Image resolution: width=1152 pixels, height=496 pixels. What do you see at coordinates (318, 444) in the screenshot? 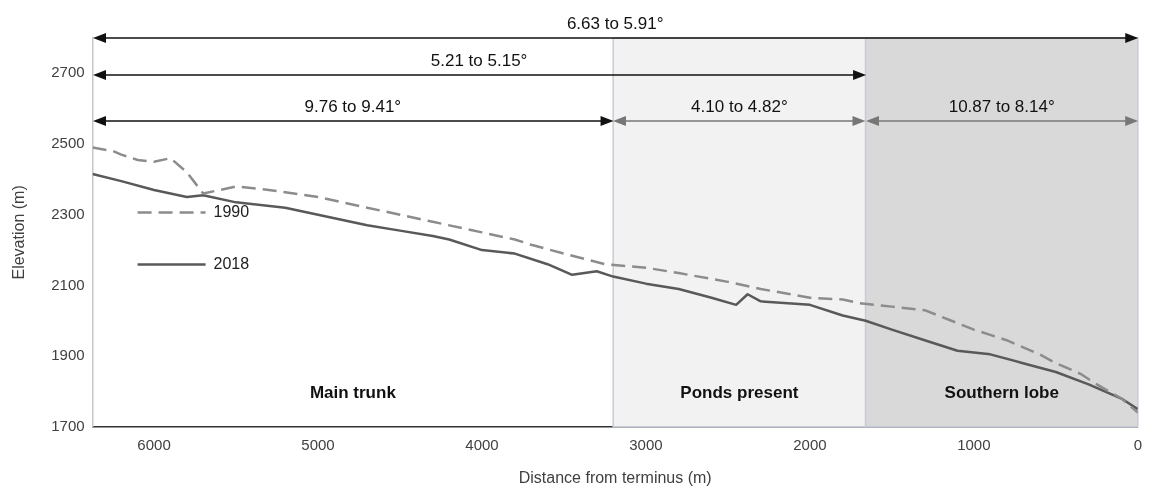
I see `x-tick-label: 5000` at bounding box center [318, 444].